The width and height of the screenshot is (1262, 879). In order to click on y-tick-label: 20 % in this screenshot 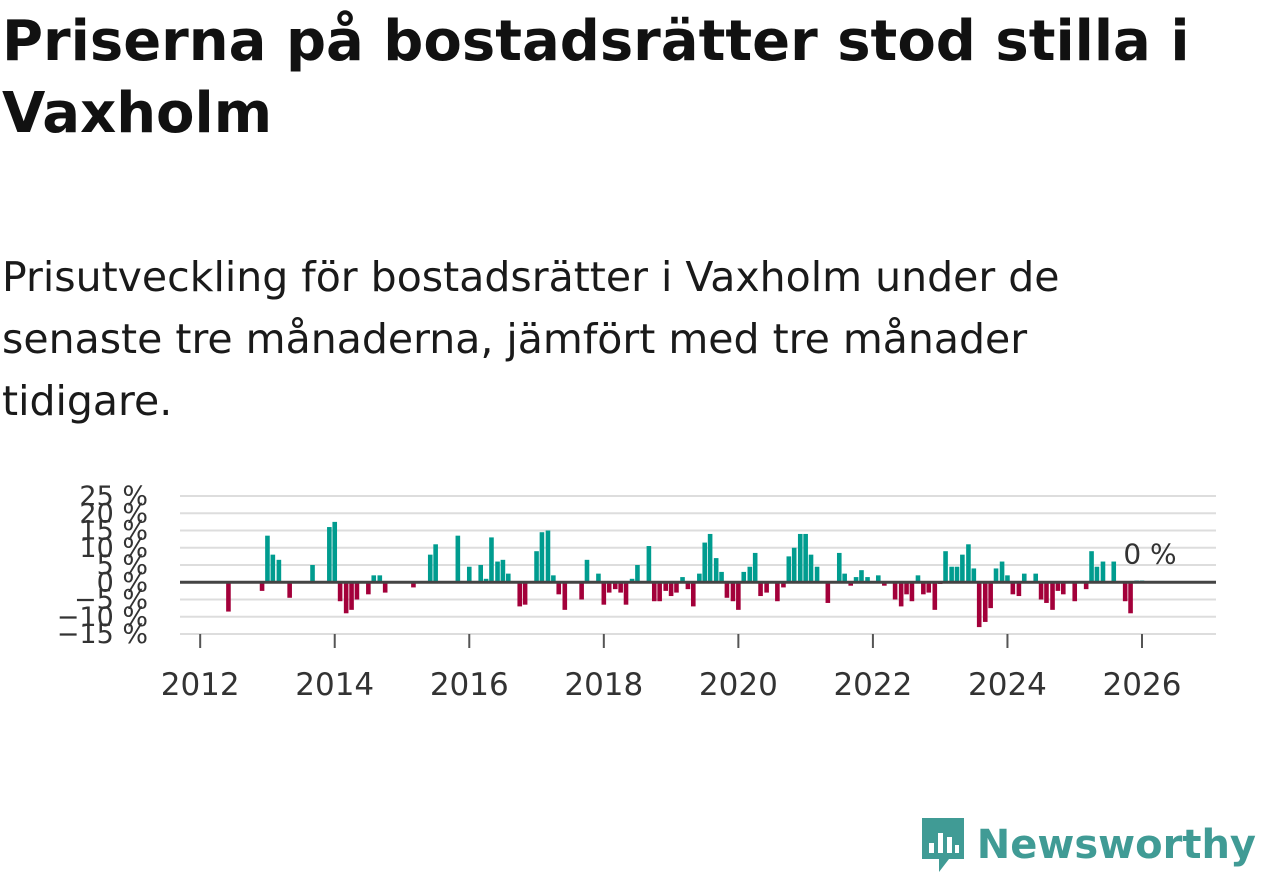, I will do `click(113, 513)`.